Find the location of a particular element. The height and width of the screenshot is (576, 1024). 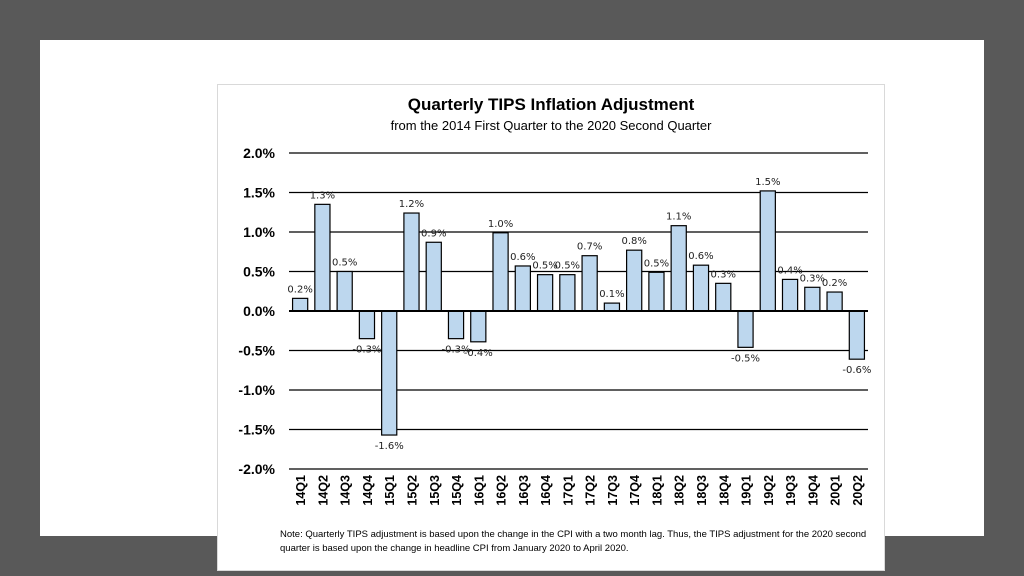

x-tick-label: 14Q1 is located at coordinates (301, 490).